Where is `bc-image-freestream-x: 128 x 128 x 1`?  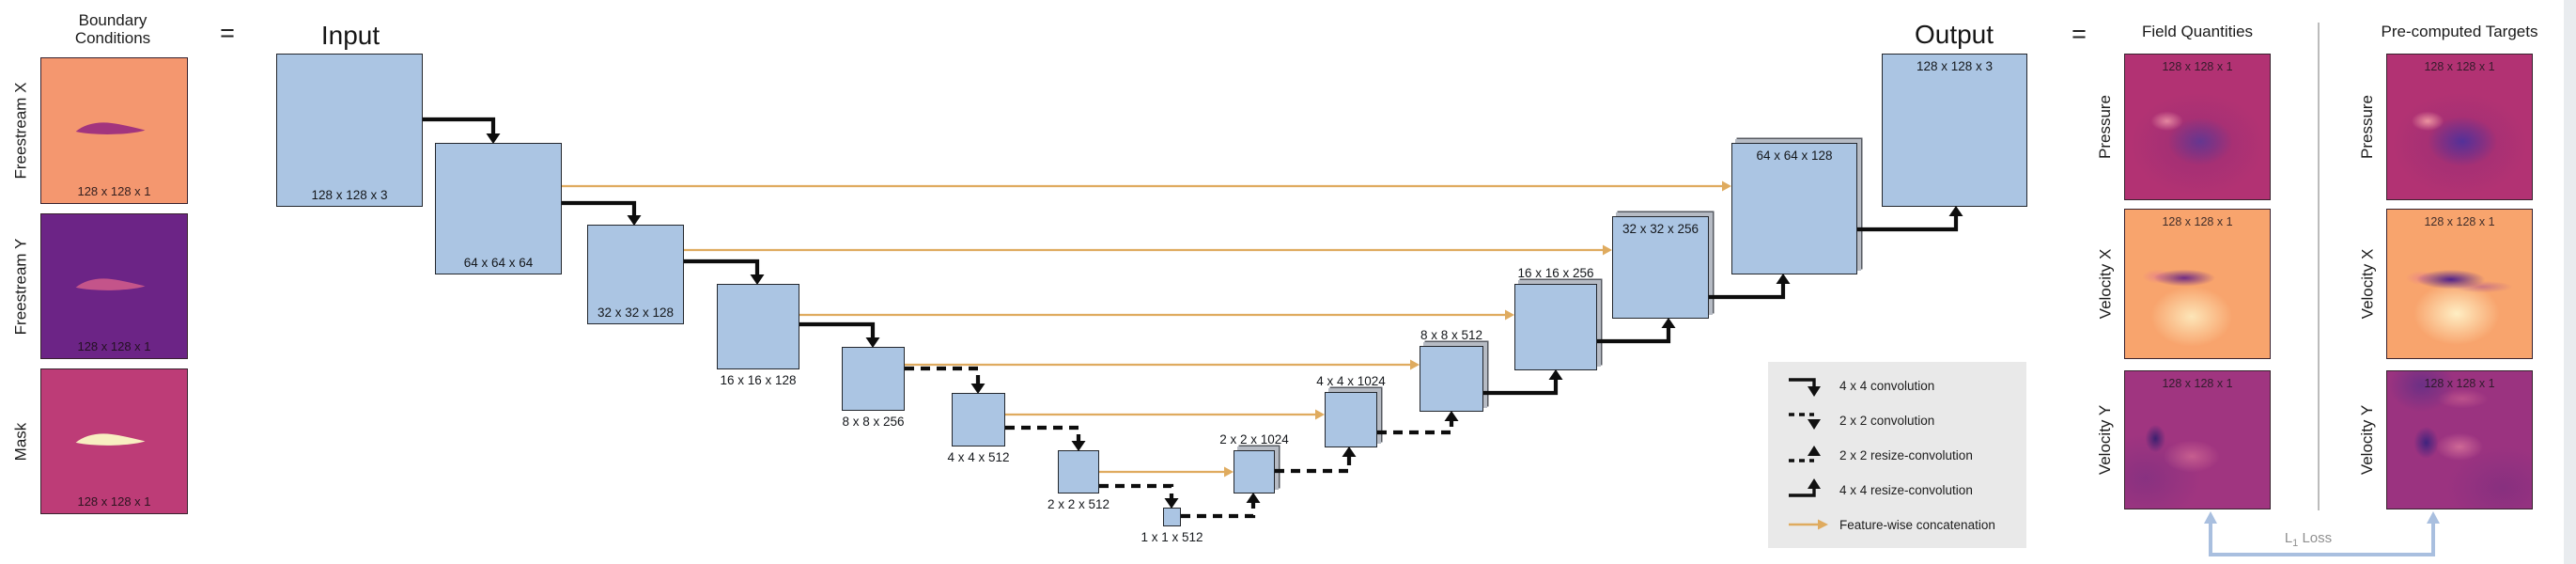 bc-image-freestream-x: 128 x 128 x 1 is located at coordinates (114, 130).